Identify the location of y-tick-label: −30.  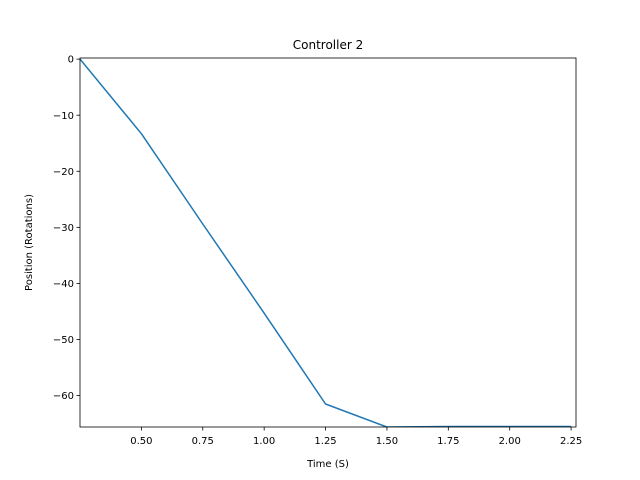
(63, 228).